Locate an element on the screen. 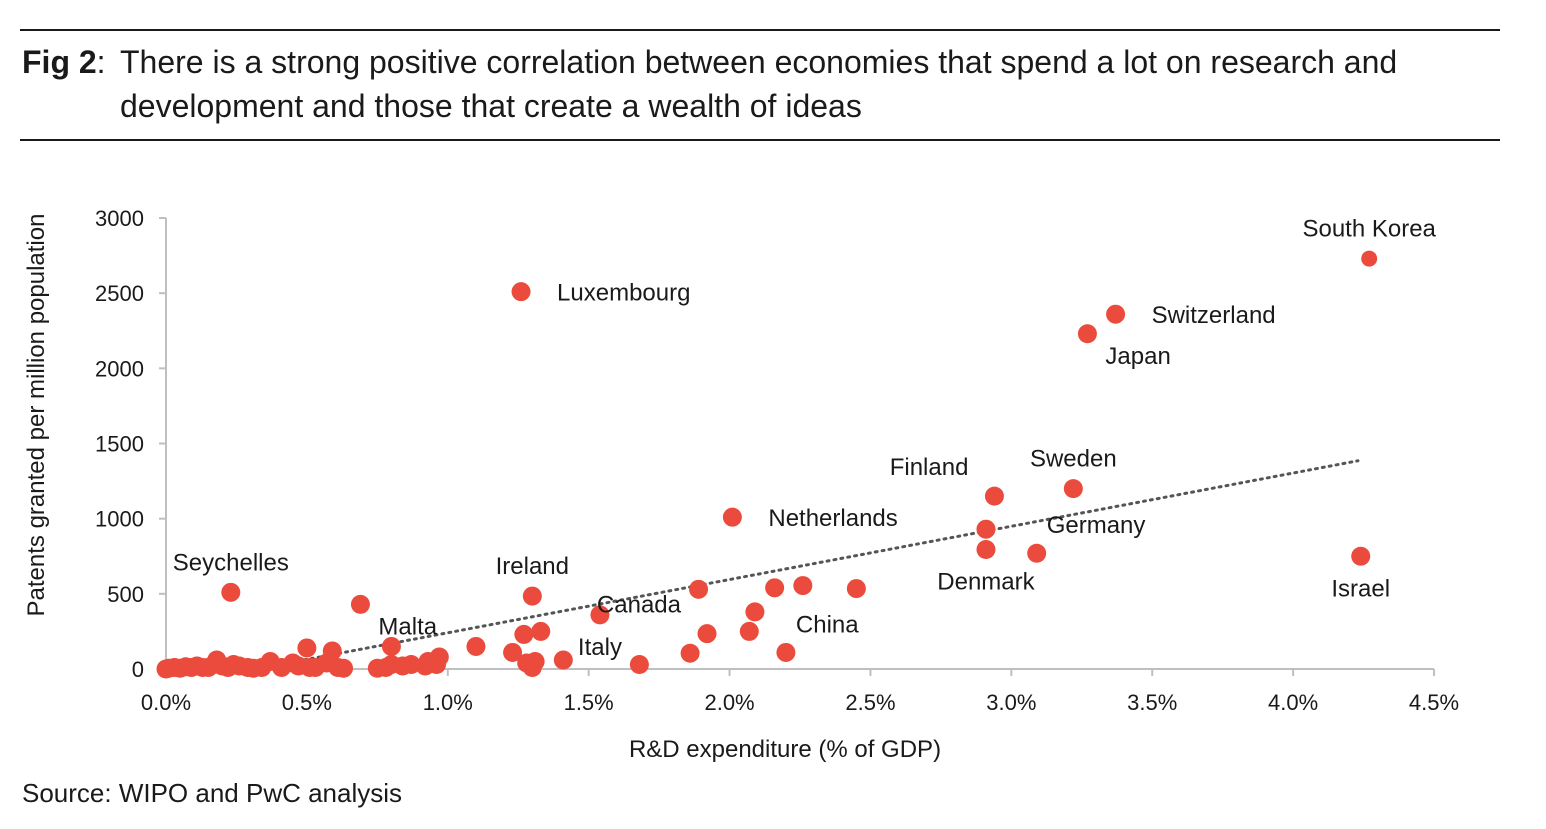 This screenshot has height=829, width=1546. data-point-malta is located at coordinates (360, 604).